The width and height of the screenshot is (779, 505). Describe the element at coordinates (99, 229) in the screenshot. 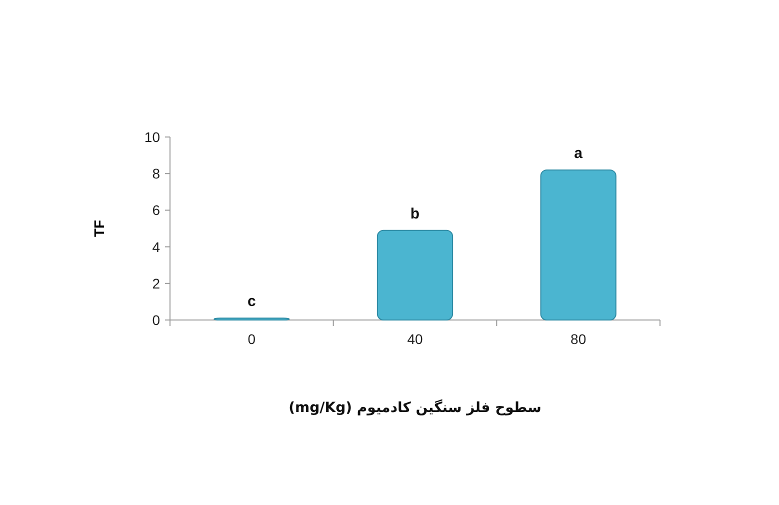

I see `y-axis-title: TF` at that location.